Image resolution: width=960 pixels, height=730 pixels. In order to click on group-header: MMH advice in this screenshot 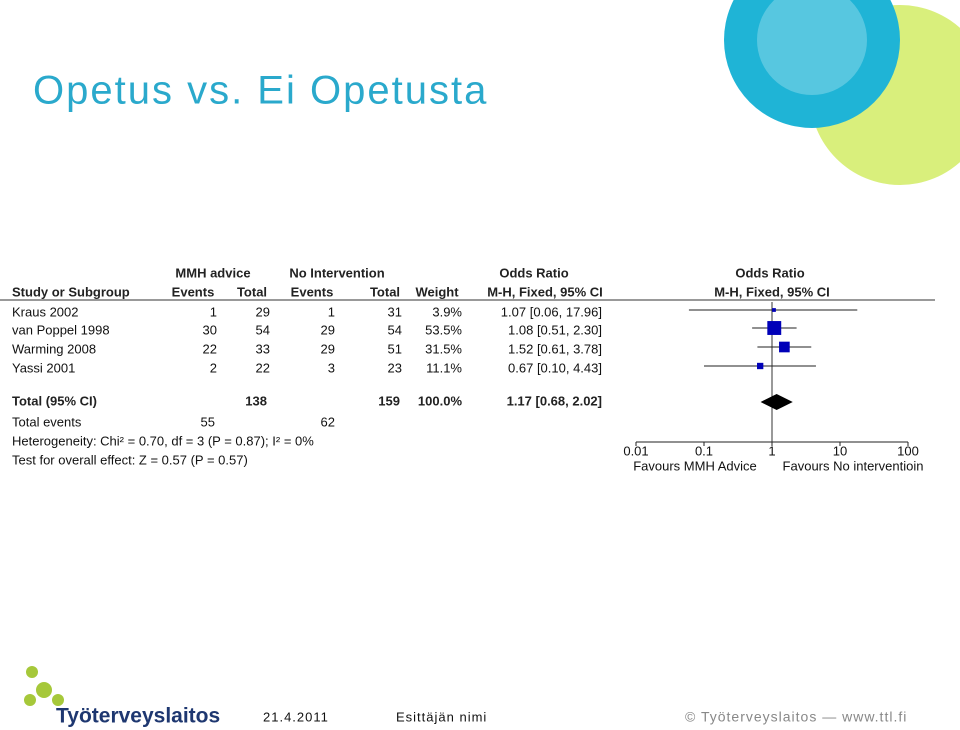, I will do `click(212, 272)`.